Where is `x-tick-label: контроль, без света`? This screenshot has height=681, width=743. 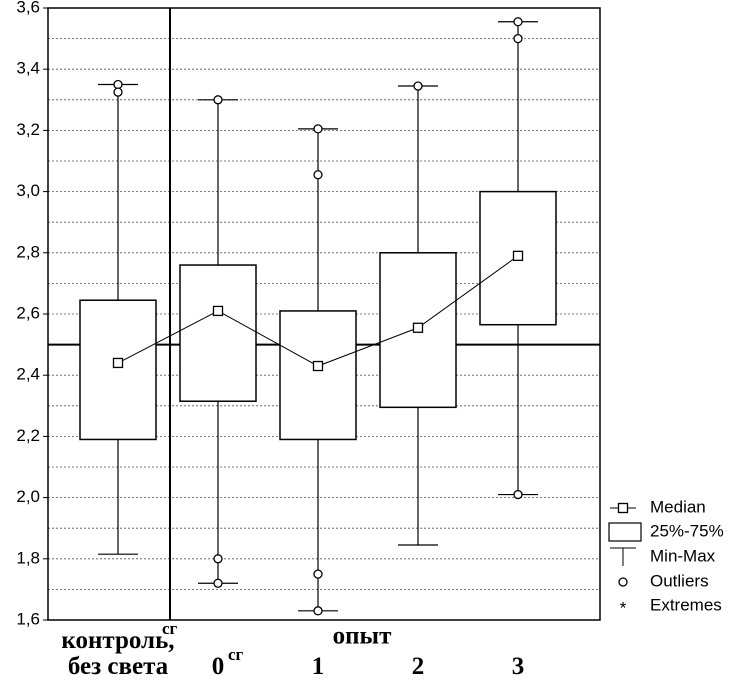
x-tick-label: контроль, без света is located at coordinates (117, 653).